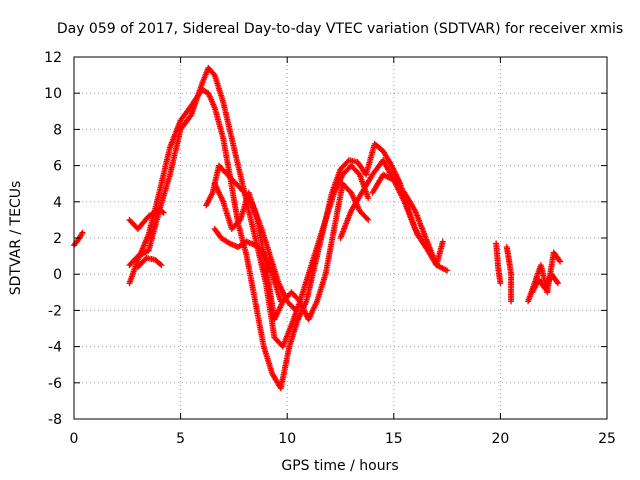 The width and height of the screenshot is (640, 480). I want to click on y-tick-label: -4, so click(55, 348).